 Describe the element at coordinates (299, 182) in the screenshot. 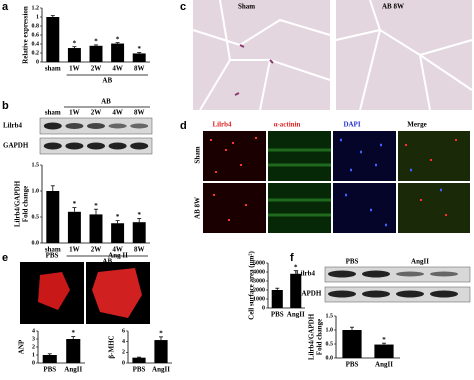

I see `striation` at that location.